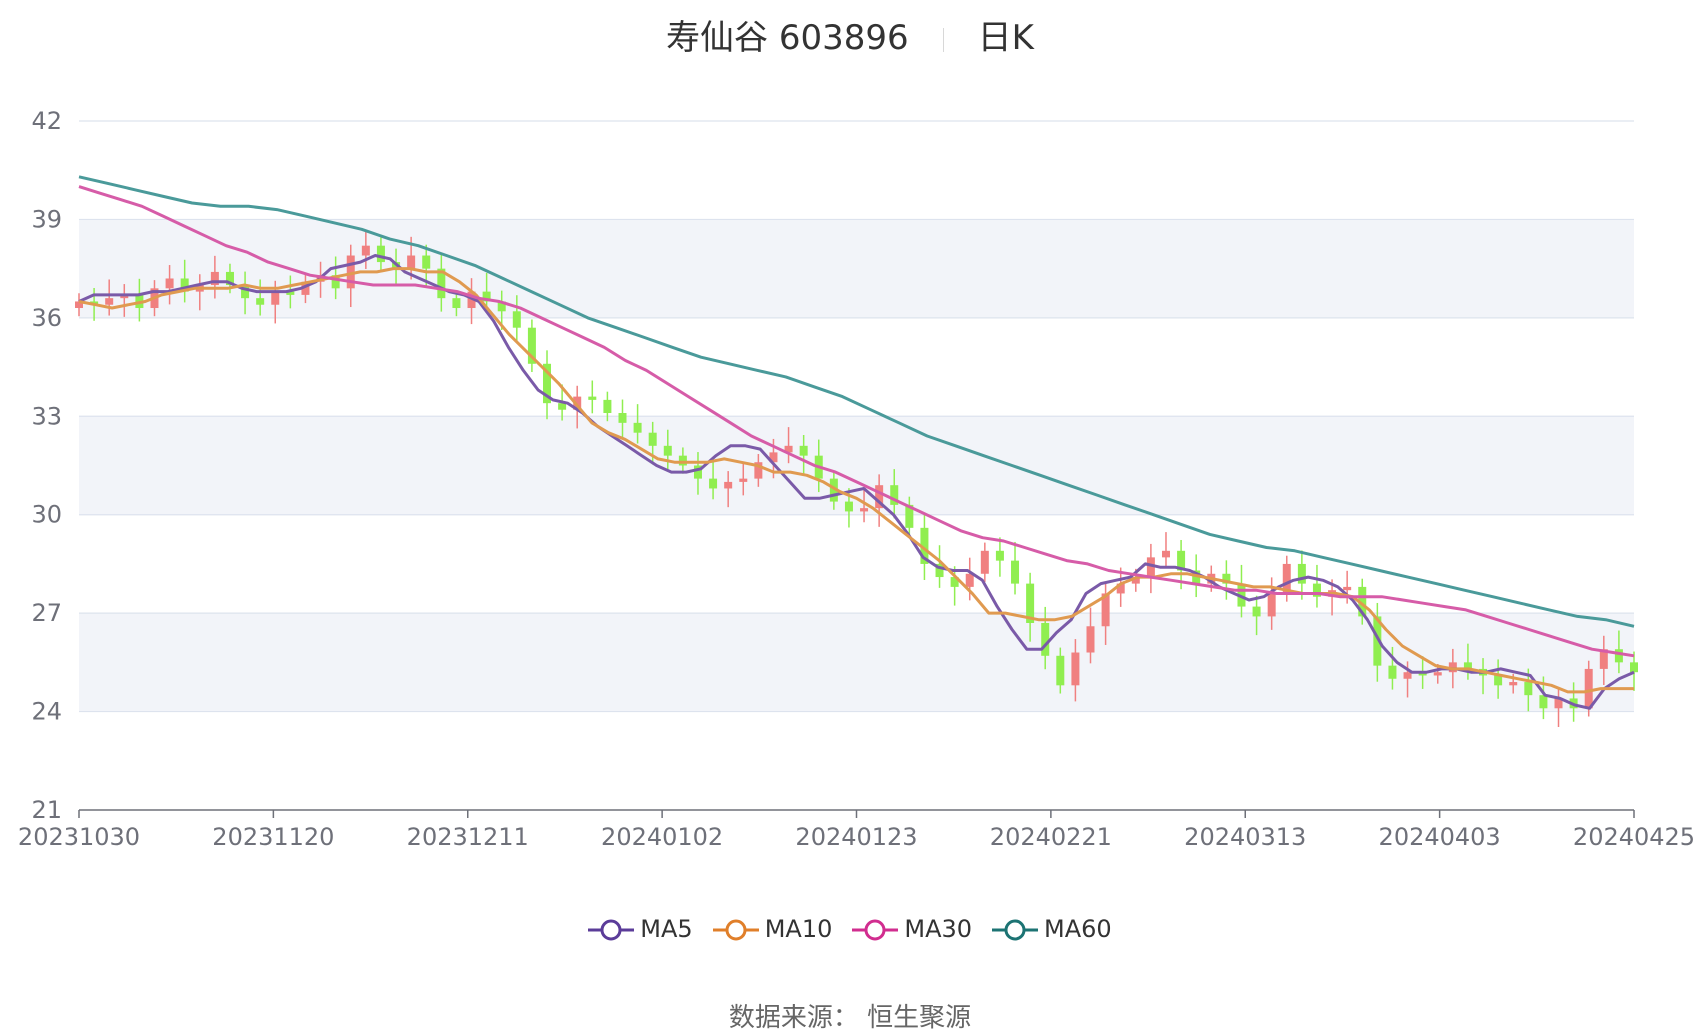 The height and width of the screenshot is (1034, 1700). Describe the element at coordinates (856, 662) in the screenshot. I see `grid-band` at that location.